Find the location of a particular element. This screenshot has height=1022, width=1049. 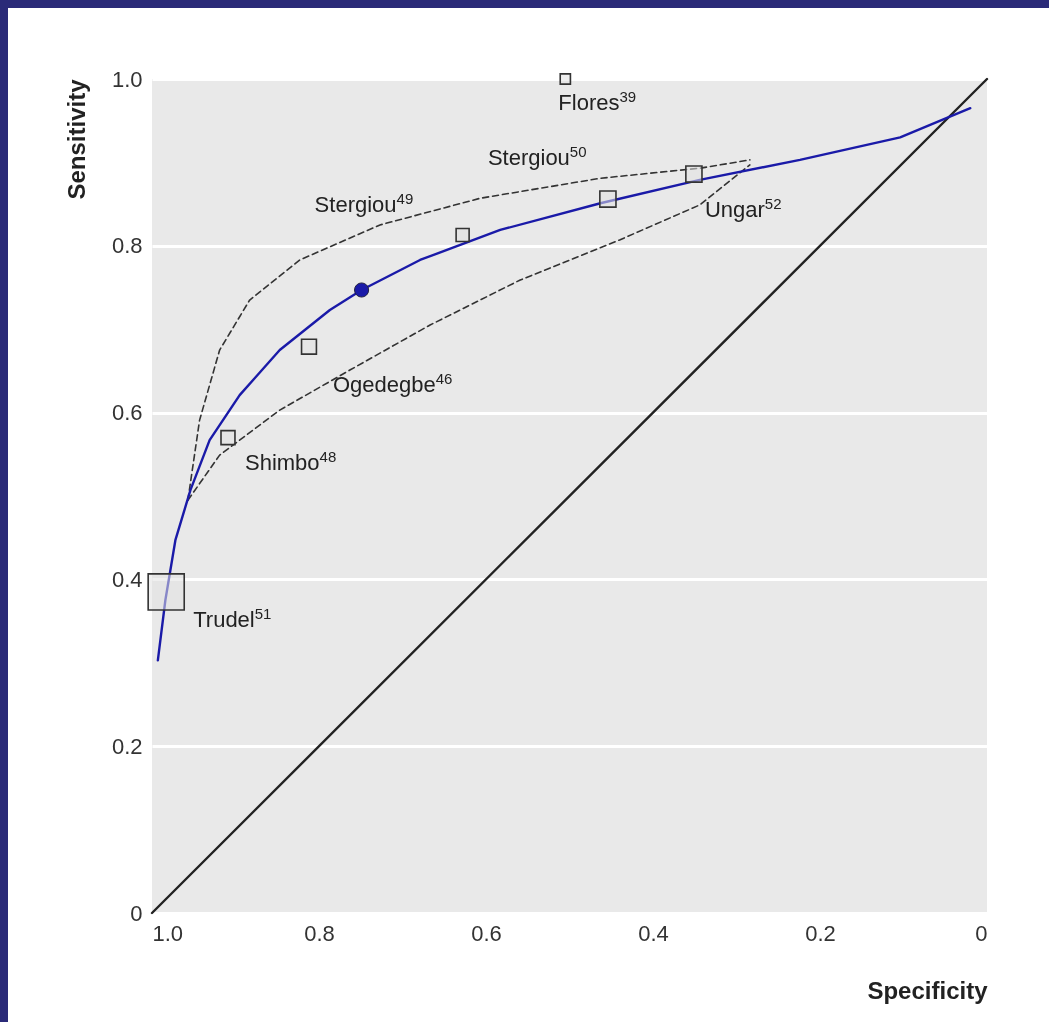

y-tick-label: 0.4 is located at coordinates (127, 579).